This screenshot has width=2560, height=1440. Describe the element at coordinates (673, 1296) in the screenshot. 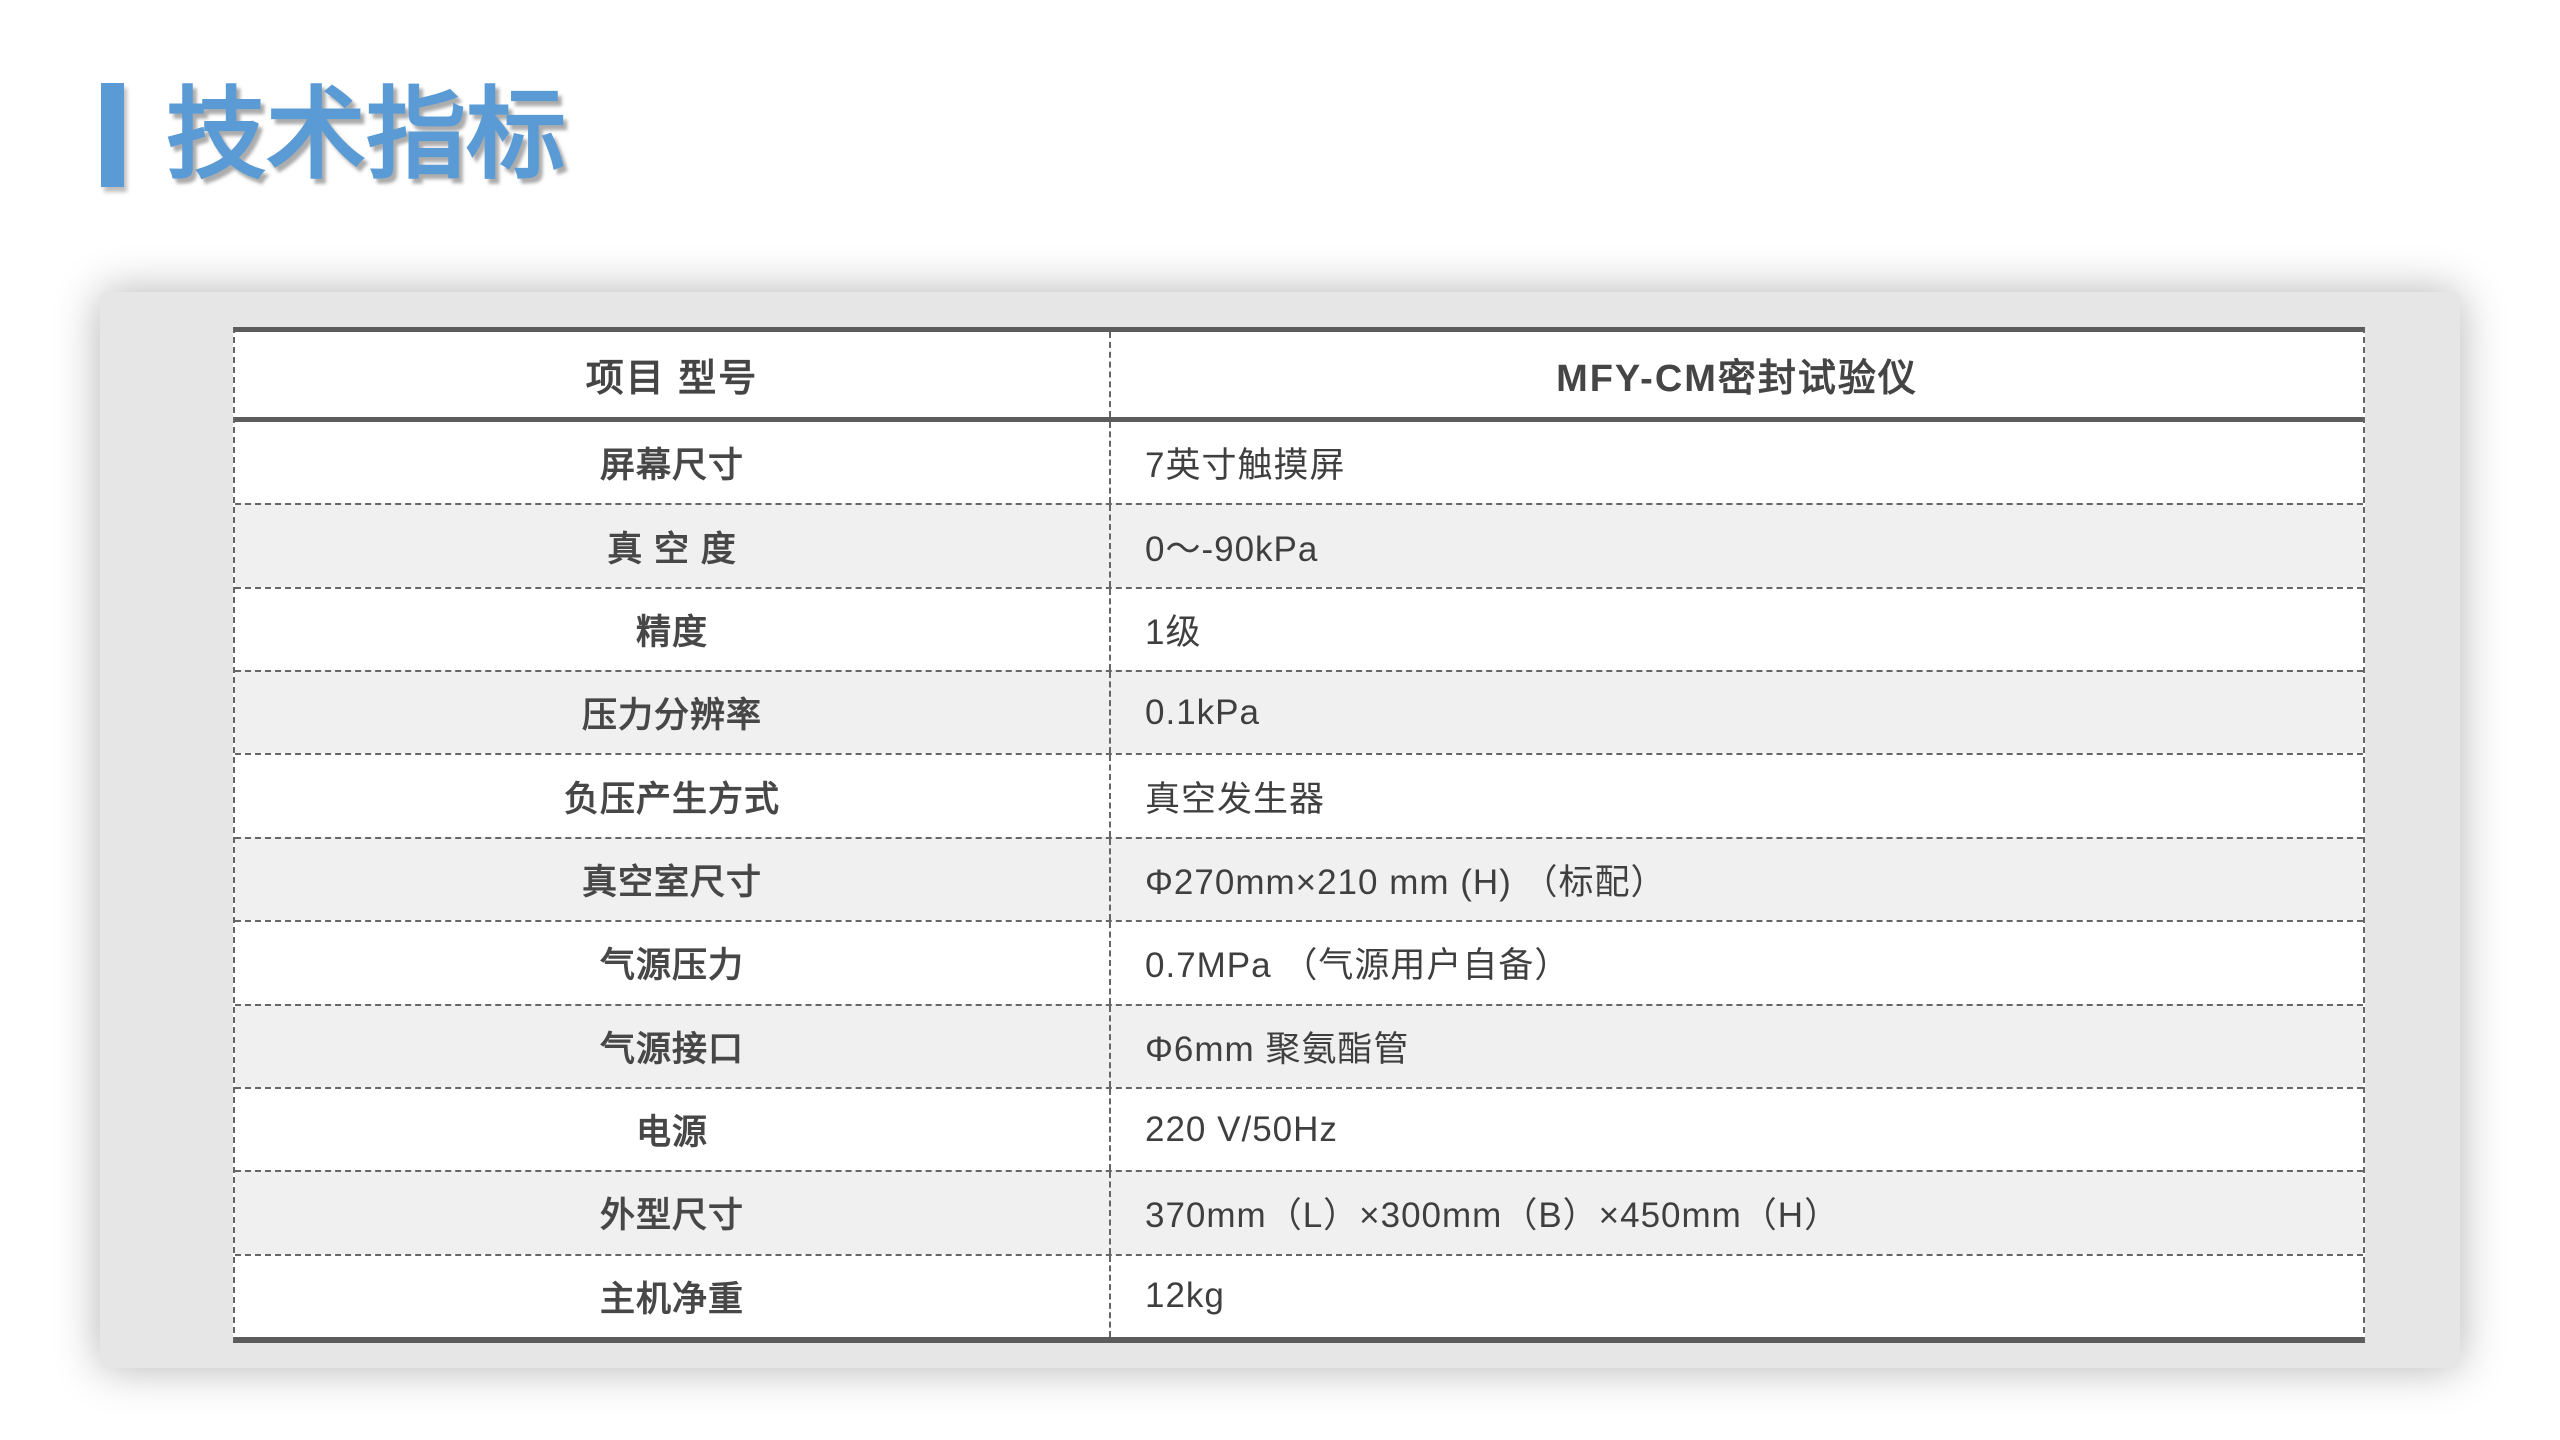

I see `spec-label: 主机净重` at that location.